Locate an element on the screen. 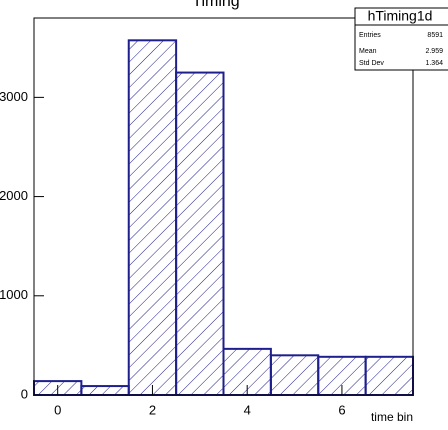 The height and width of the screenshot is (430, 448). y-tick-label: 1000 is located at coordinates (14, 294).